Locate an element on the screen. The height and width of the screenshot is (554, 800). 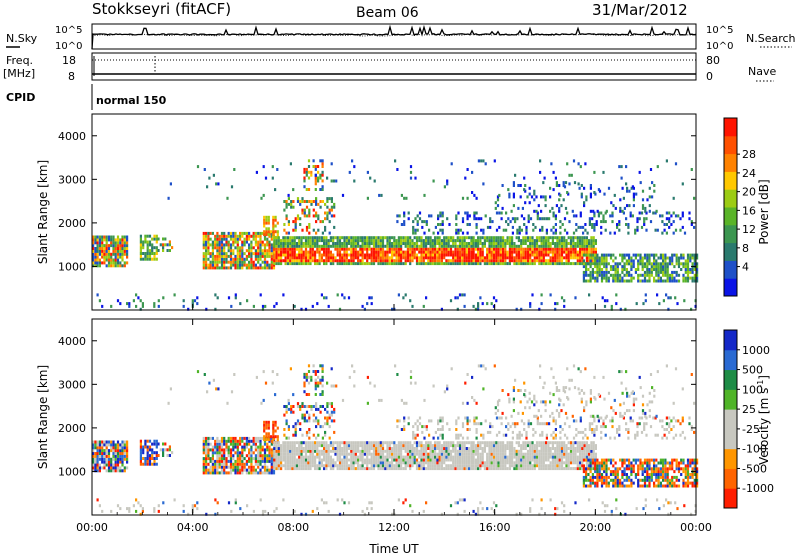
nave-label: Nave is located at coordinates (762, 71).